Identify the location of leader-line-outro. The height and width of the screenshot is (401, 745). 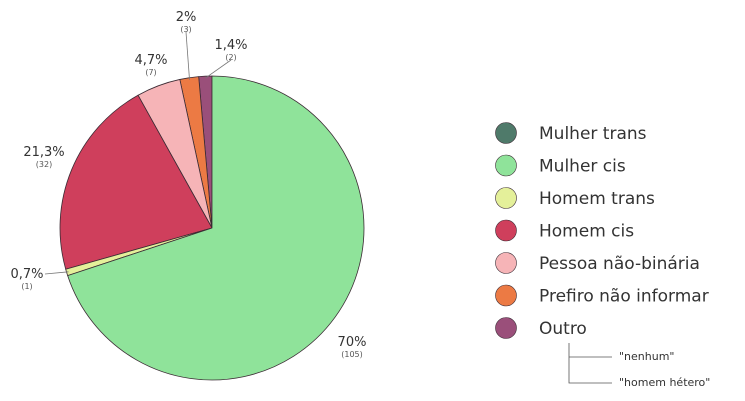
(218, 69).